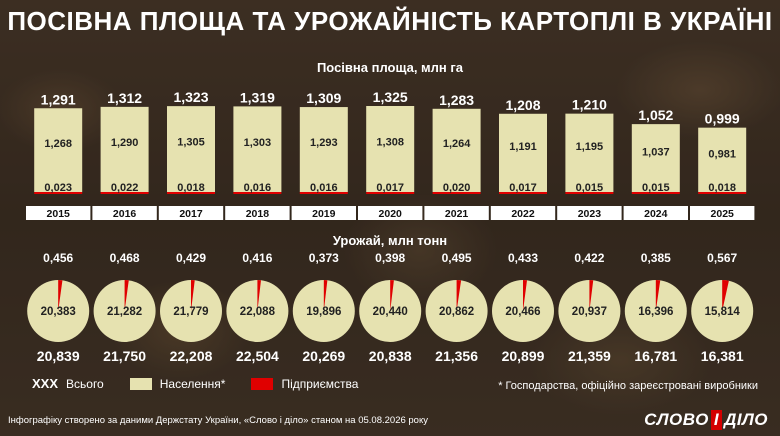 The height and width of the screenshot is (436, 780). I want to click on bar-population-2020, so click(390, 149).